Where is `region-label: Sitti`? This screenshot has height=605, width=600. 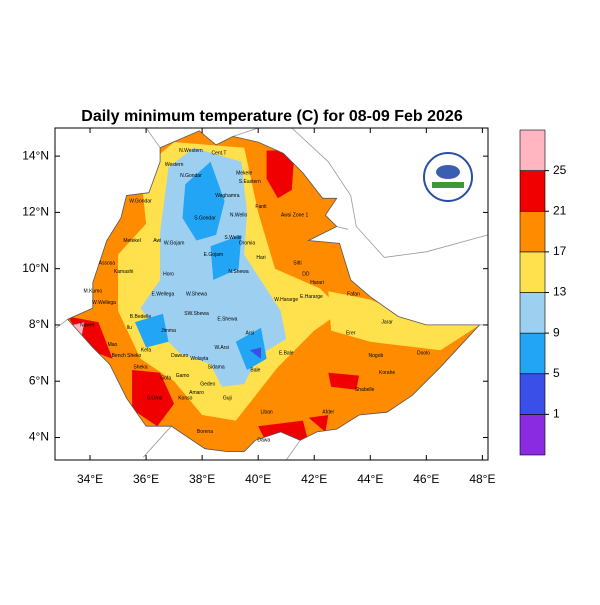 region-label: Sitti is located at coordinates (297, 263).